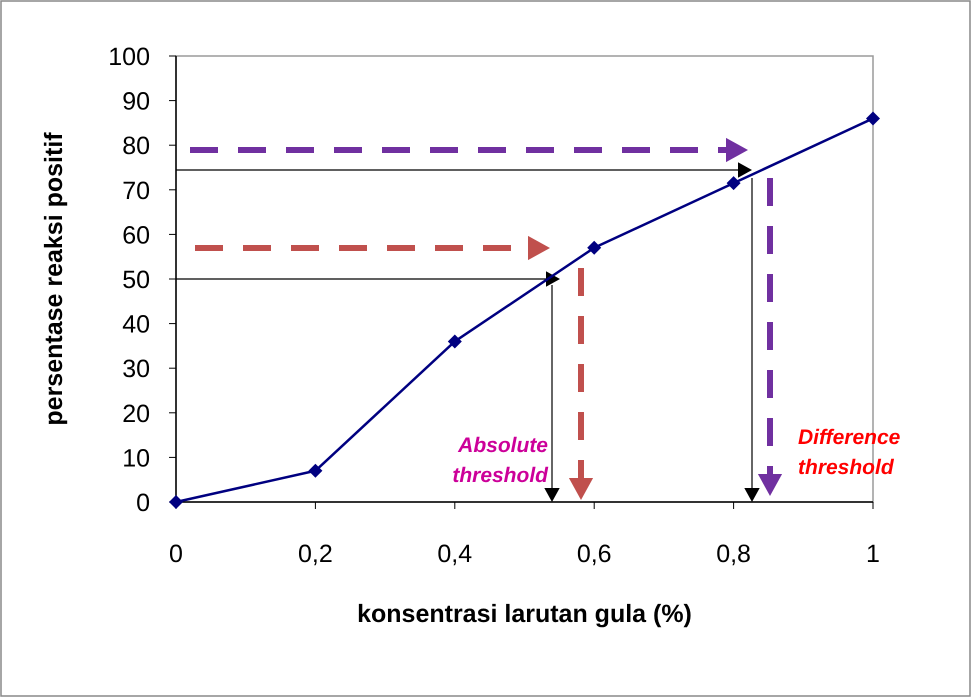  What do you see at coordinates (136, 146) in the screenshot?
I see `y-tick-label: 80` at bounding box center [136, 146].